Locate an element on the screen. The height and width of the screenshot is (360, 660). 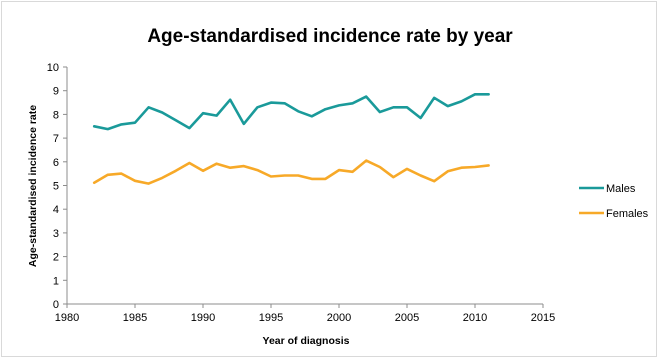
y-tick-label: 8 is located at coordinates (56, 115).